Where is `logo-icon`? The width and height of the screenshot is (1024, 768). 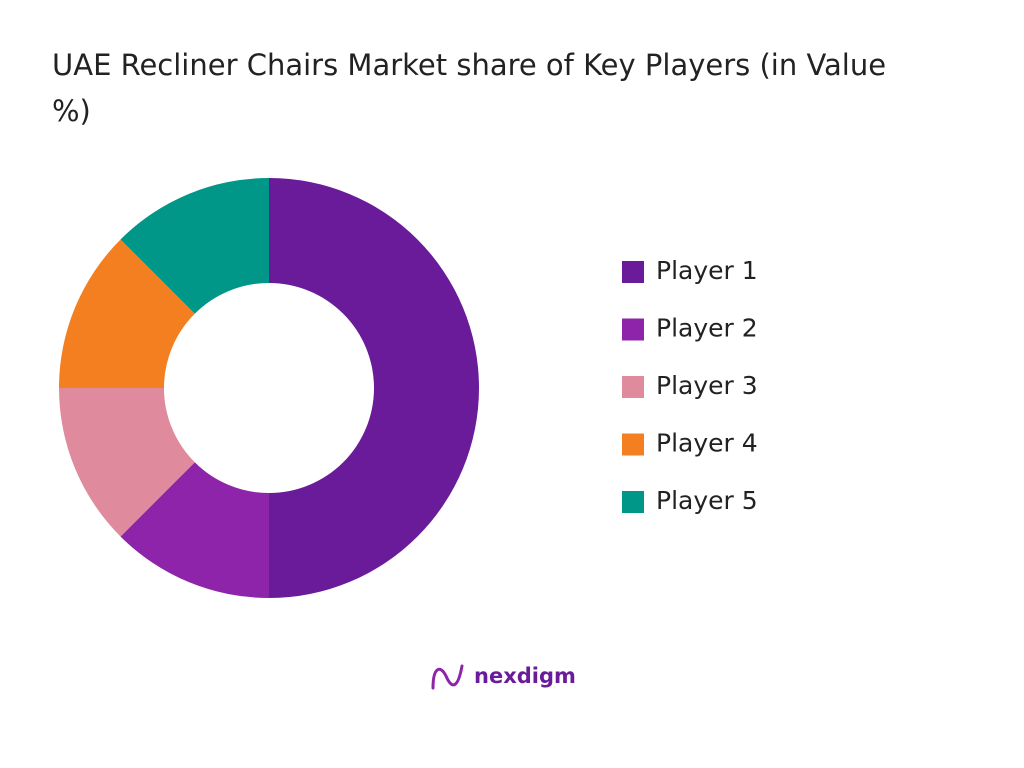 logo-icon is located at coordinates (447, 677).